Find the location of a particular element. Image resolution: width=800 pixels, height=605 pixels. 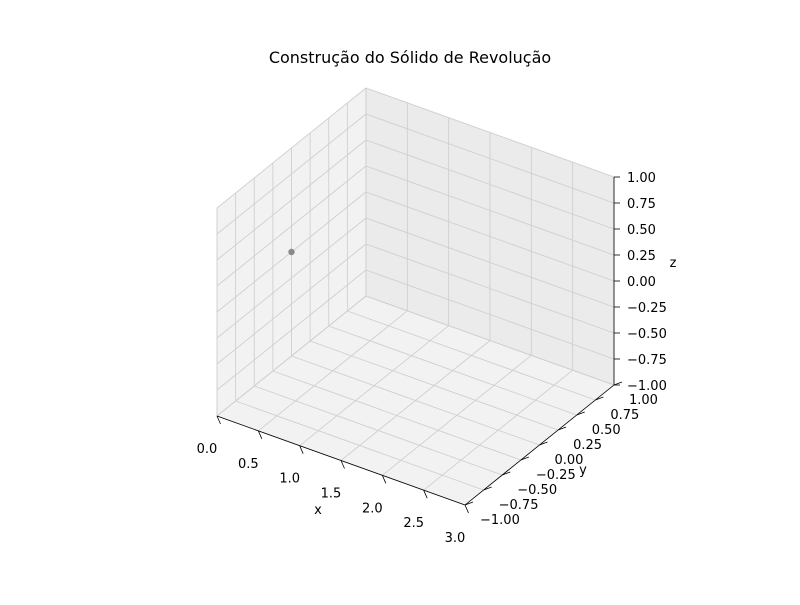

z-tick-label: −0.25 is located at coordinates (647, 308).